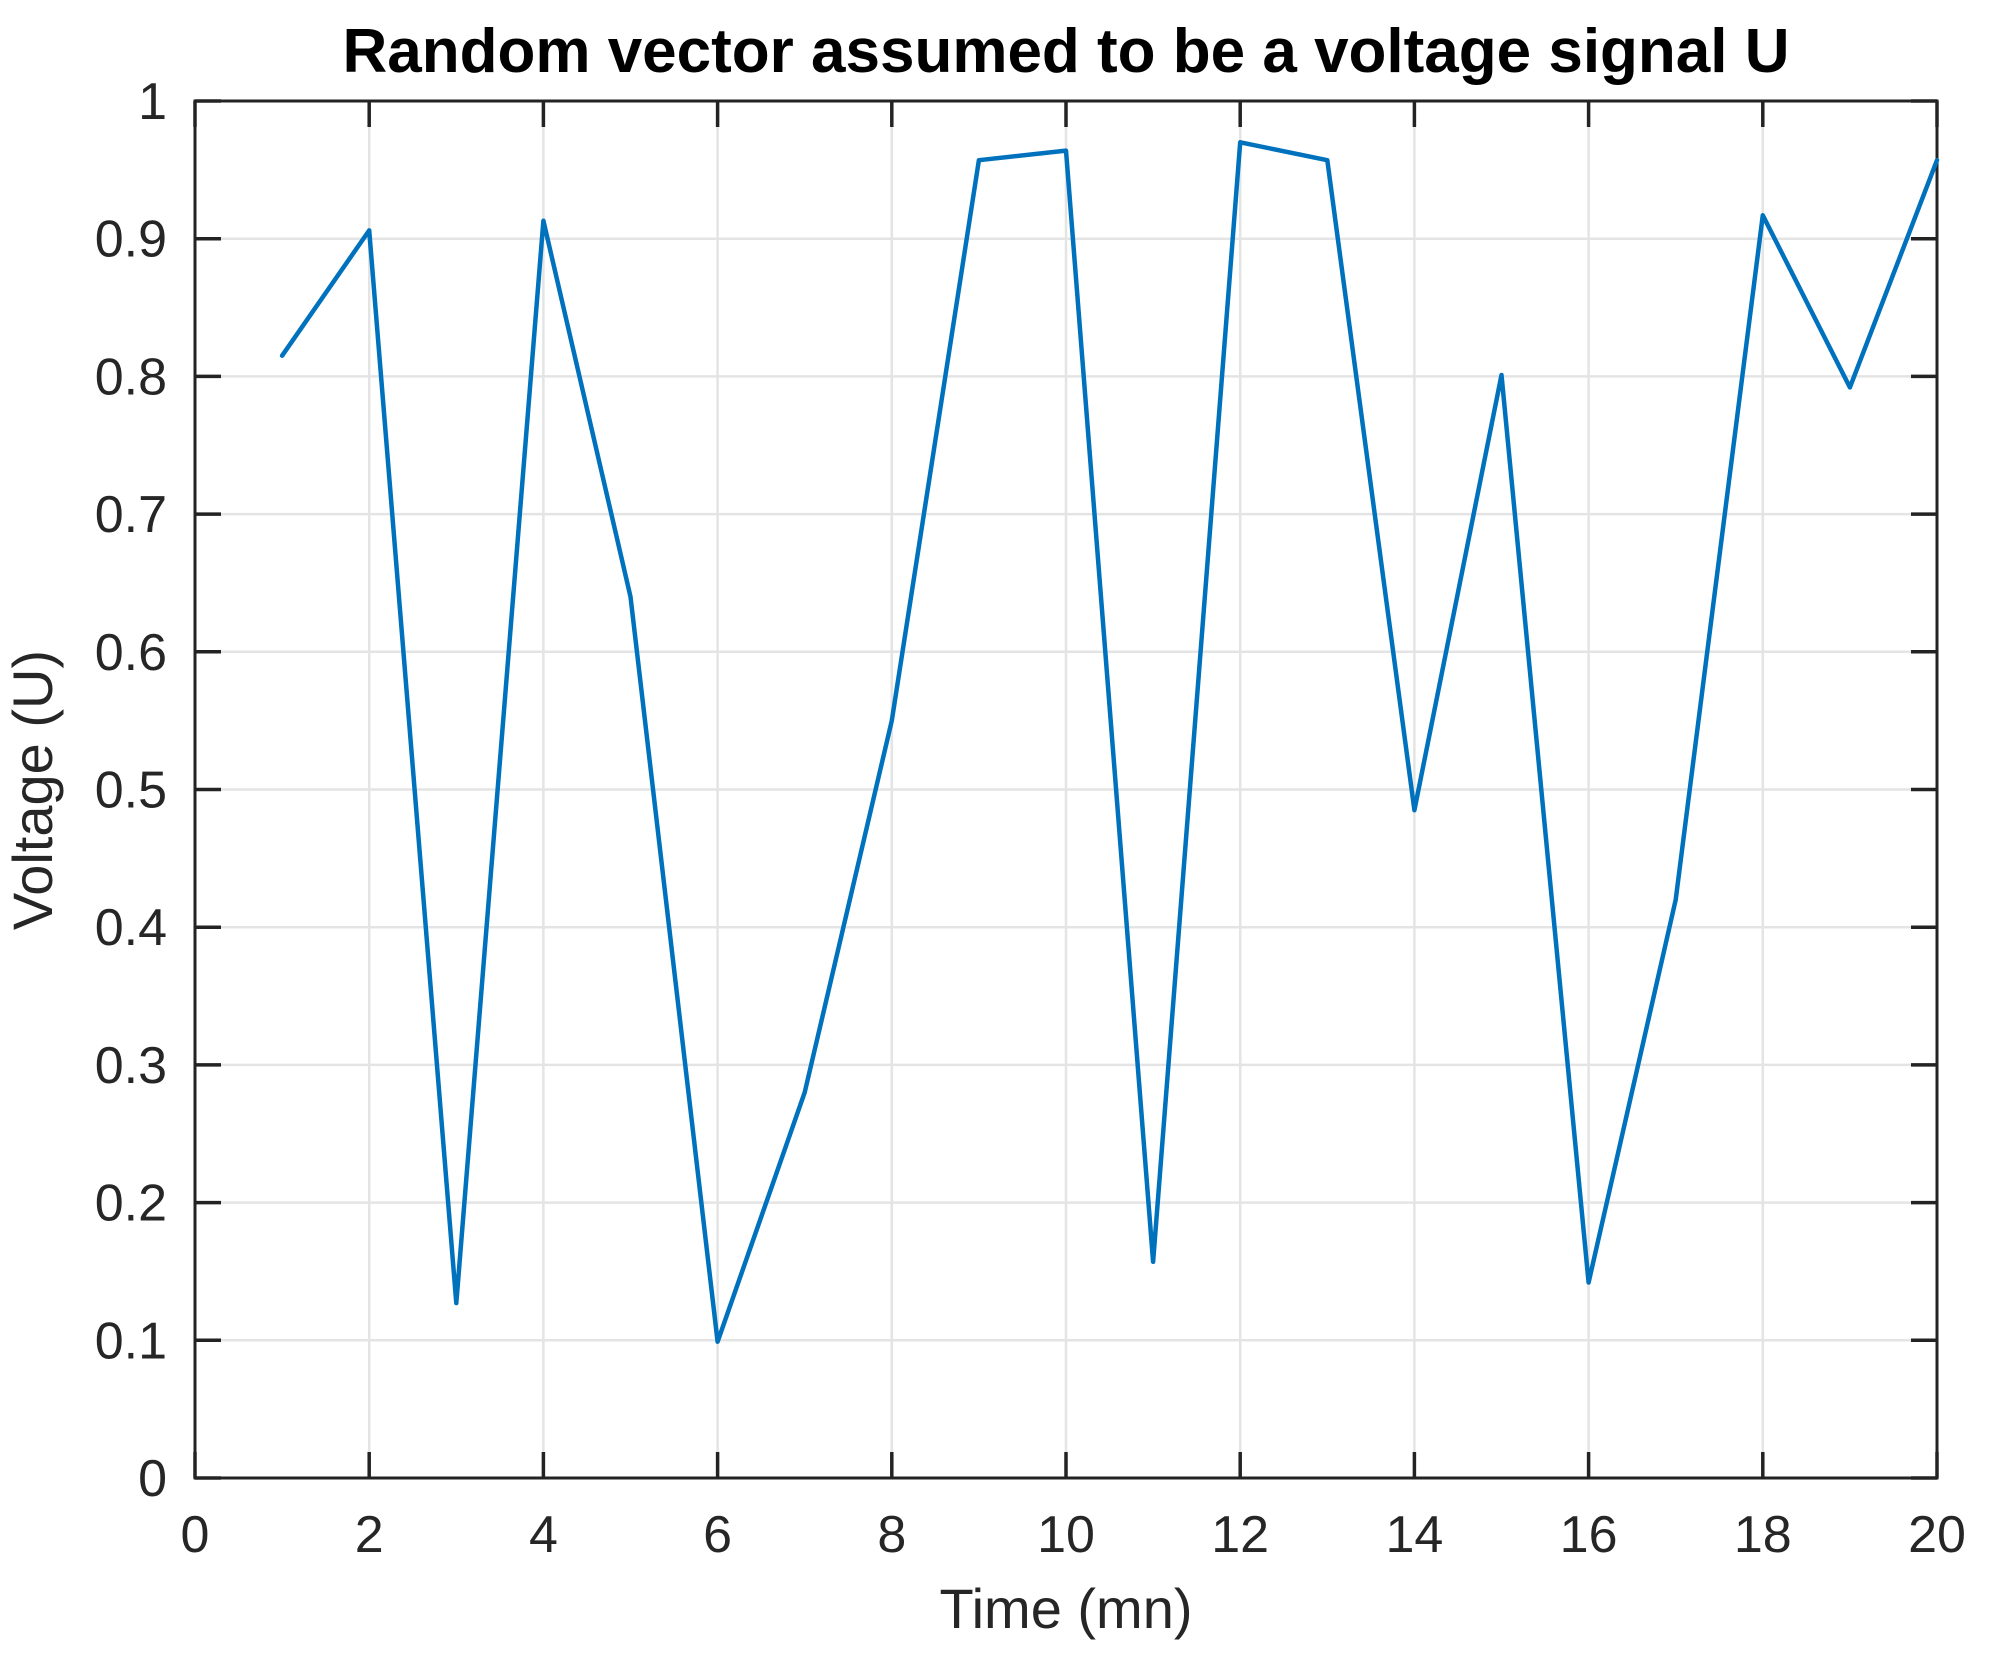 Image resolution: width=2011 pixels, height=1660 pixels. Describe the element at coordinates (131, 1066) in the screenshot. I see `y-tick-label: 0.3` at that location.